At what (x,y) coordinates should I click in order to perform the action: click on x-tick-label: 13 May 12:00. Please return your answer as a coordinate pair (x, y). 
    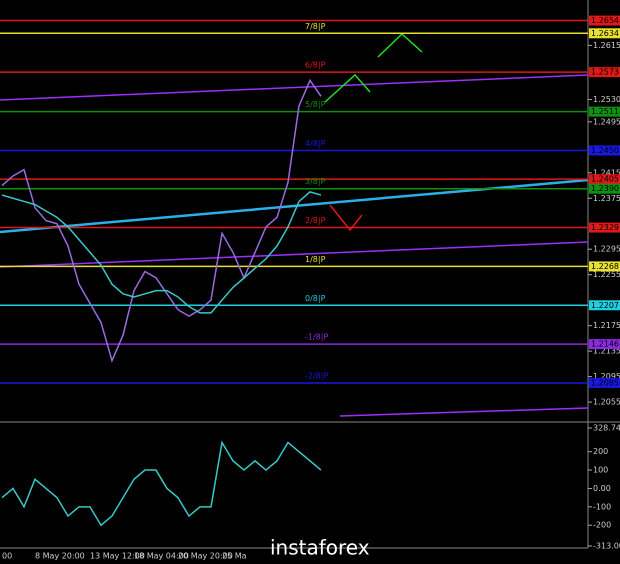
    Looking at the image, I should click on (117, 556).